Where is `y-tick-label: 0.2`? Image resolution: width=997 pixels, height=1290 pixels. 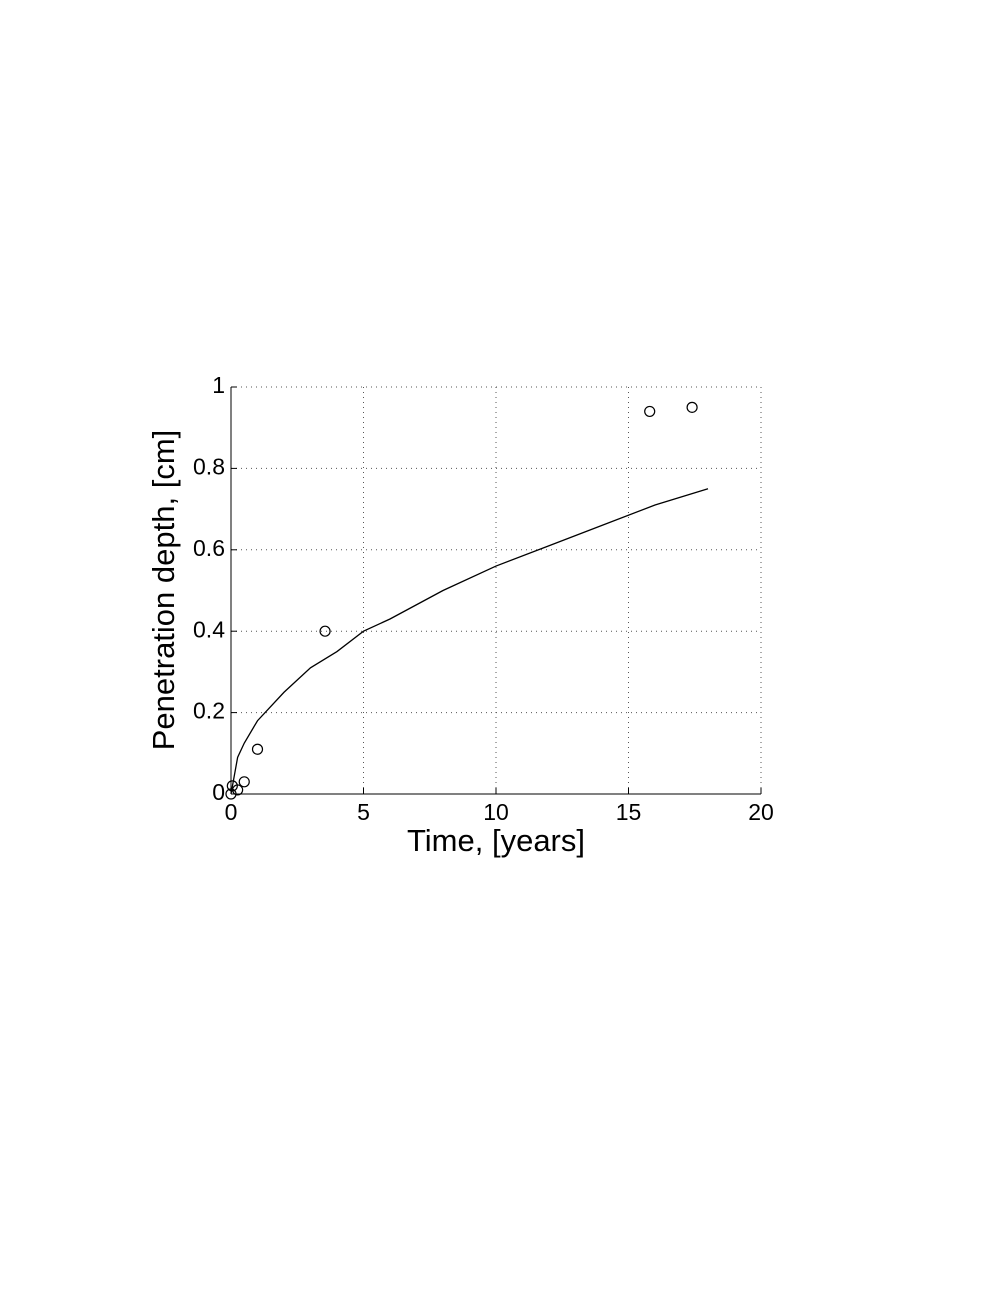
y-tick-label: 0.2 is located at coordinates (209, 711).